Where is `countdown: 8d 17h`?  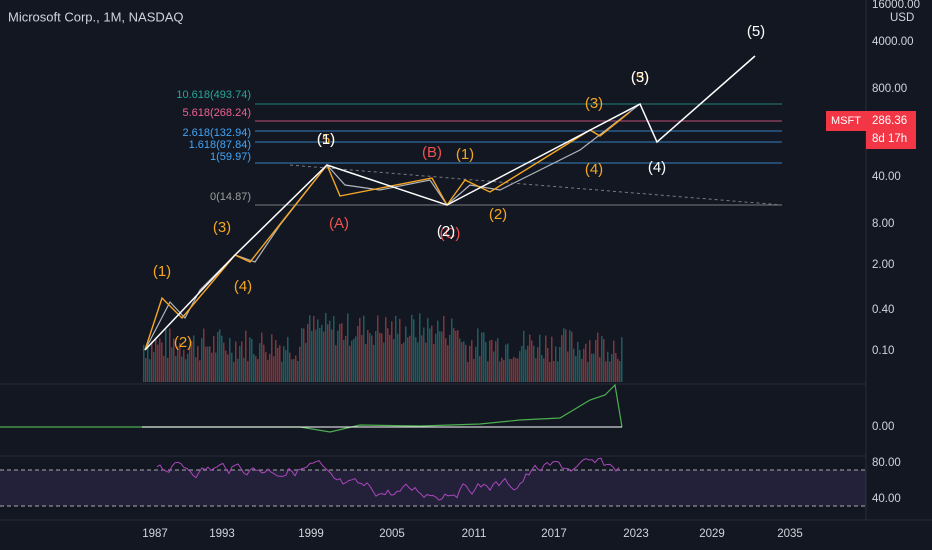 countdown: 8d 17h is located at coordinates (889, 139).